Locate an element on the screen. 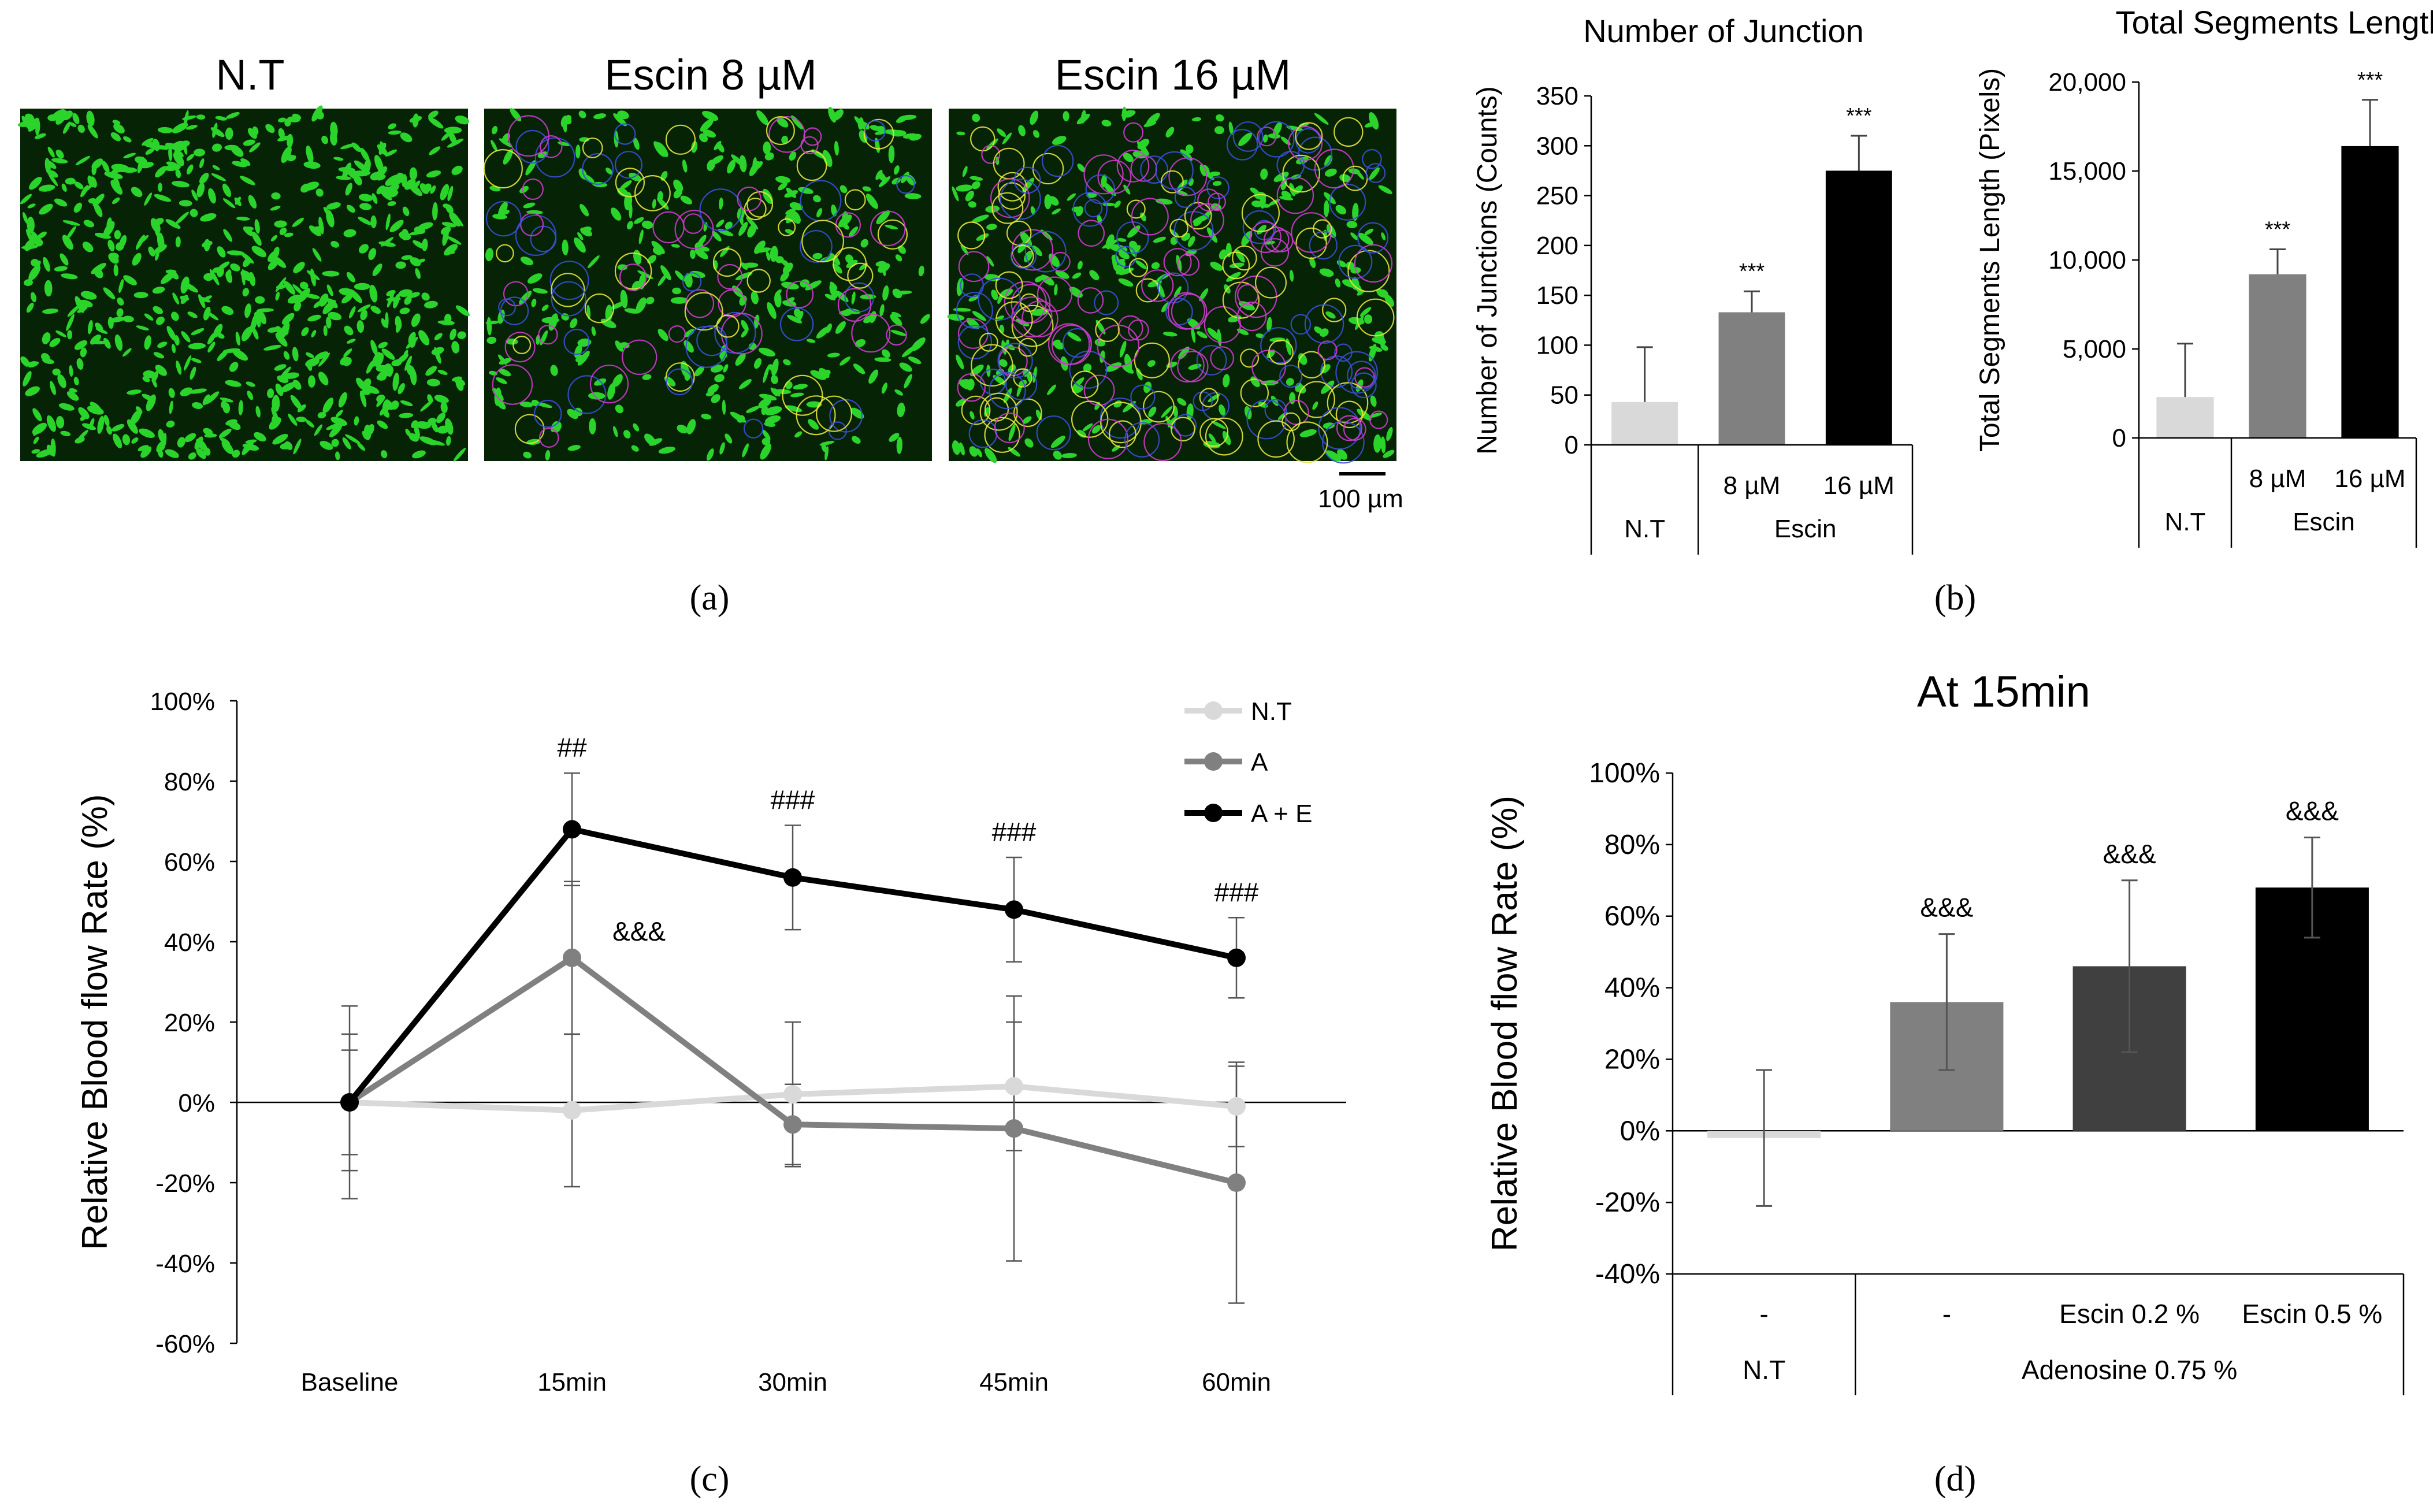 The image size is (2433, 1512). x-tick-label: 15min is located at coordinates (572, 1382).